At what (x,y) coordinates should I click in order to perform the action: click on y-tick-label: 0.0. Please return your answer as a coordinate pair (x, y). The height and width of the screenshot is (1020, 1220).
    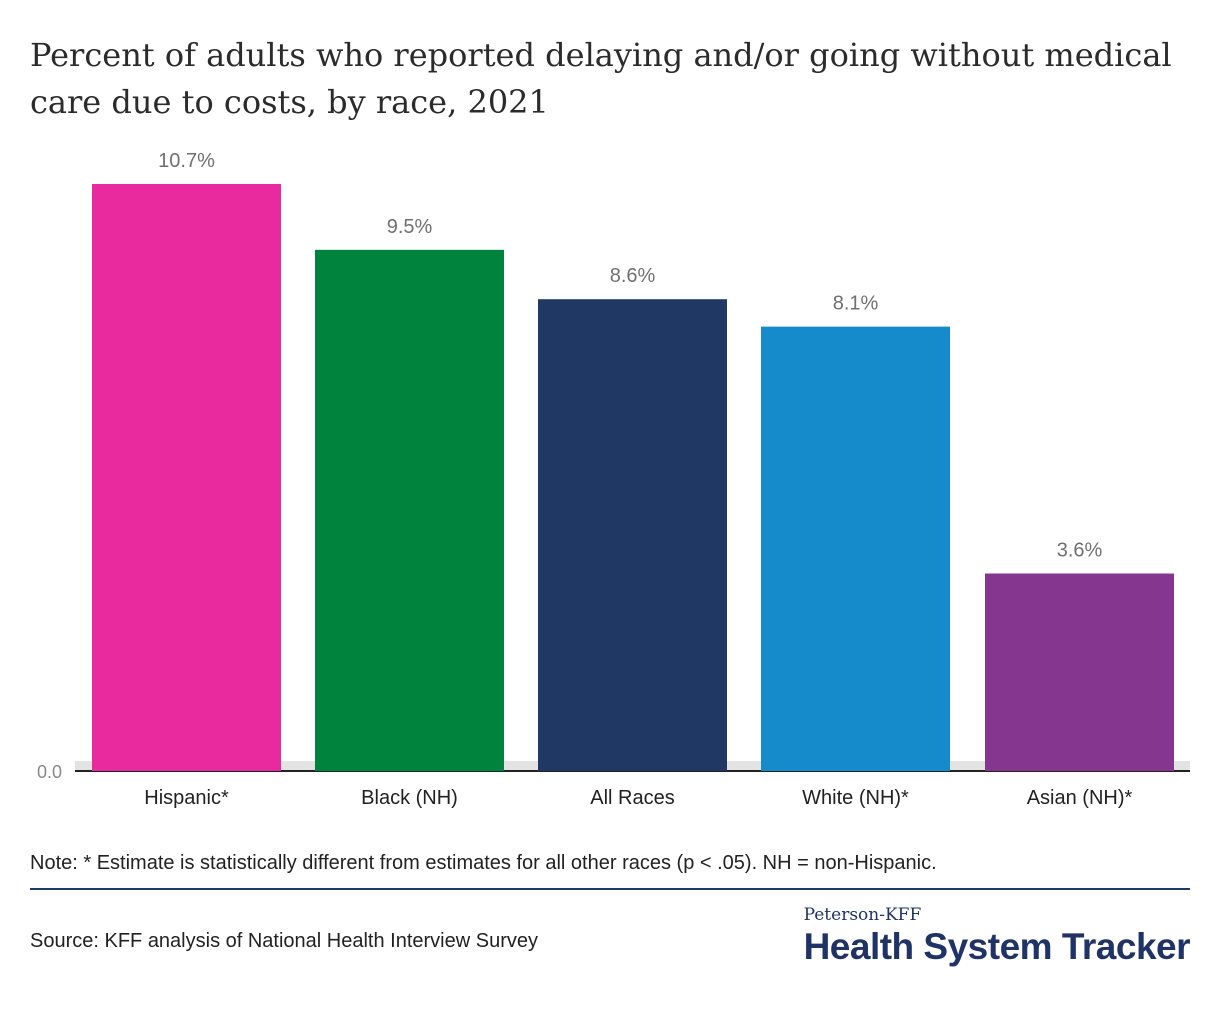
    Looking at the image, I should click on (49, 772).